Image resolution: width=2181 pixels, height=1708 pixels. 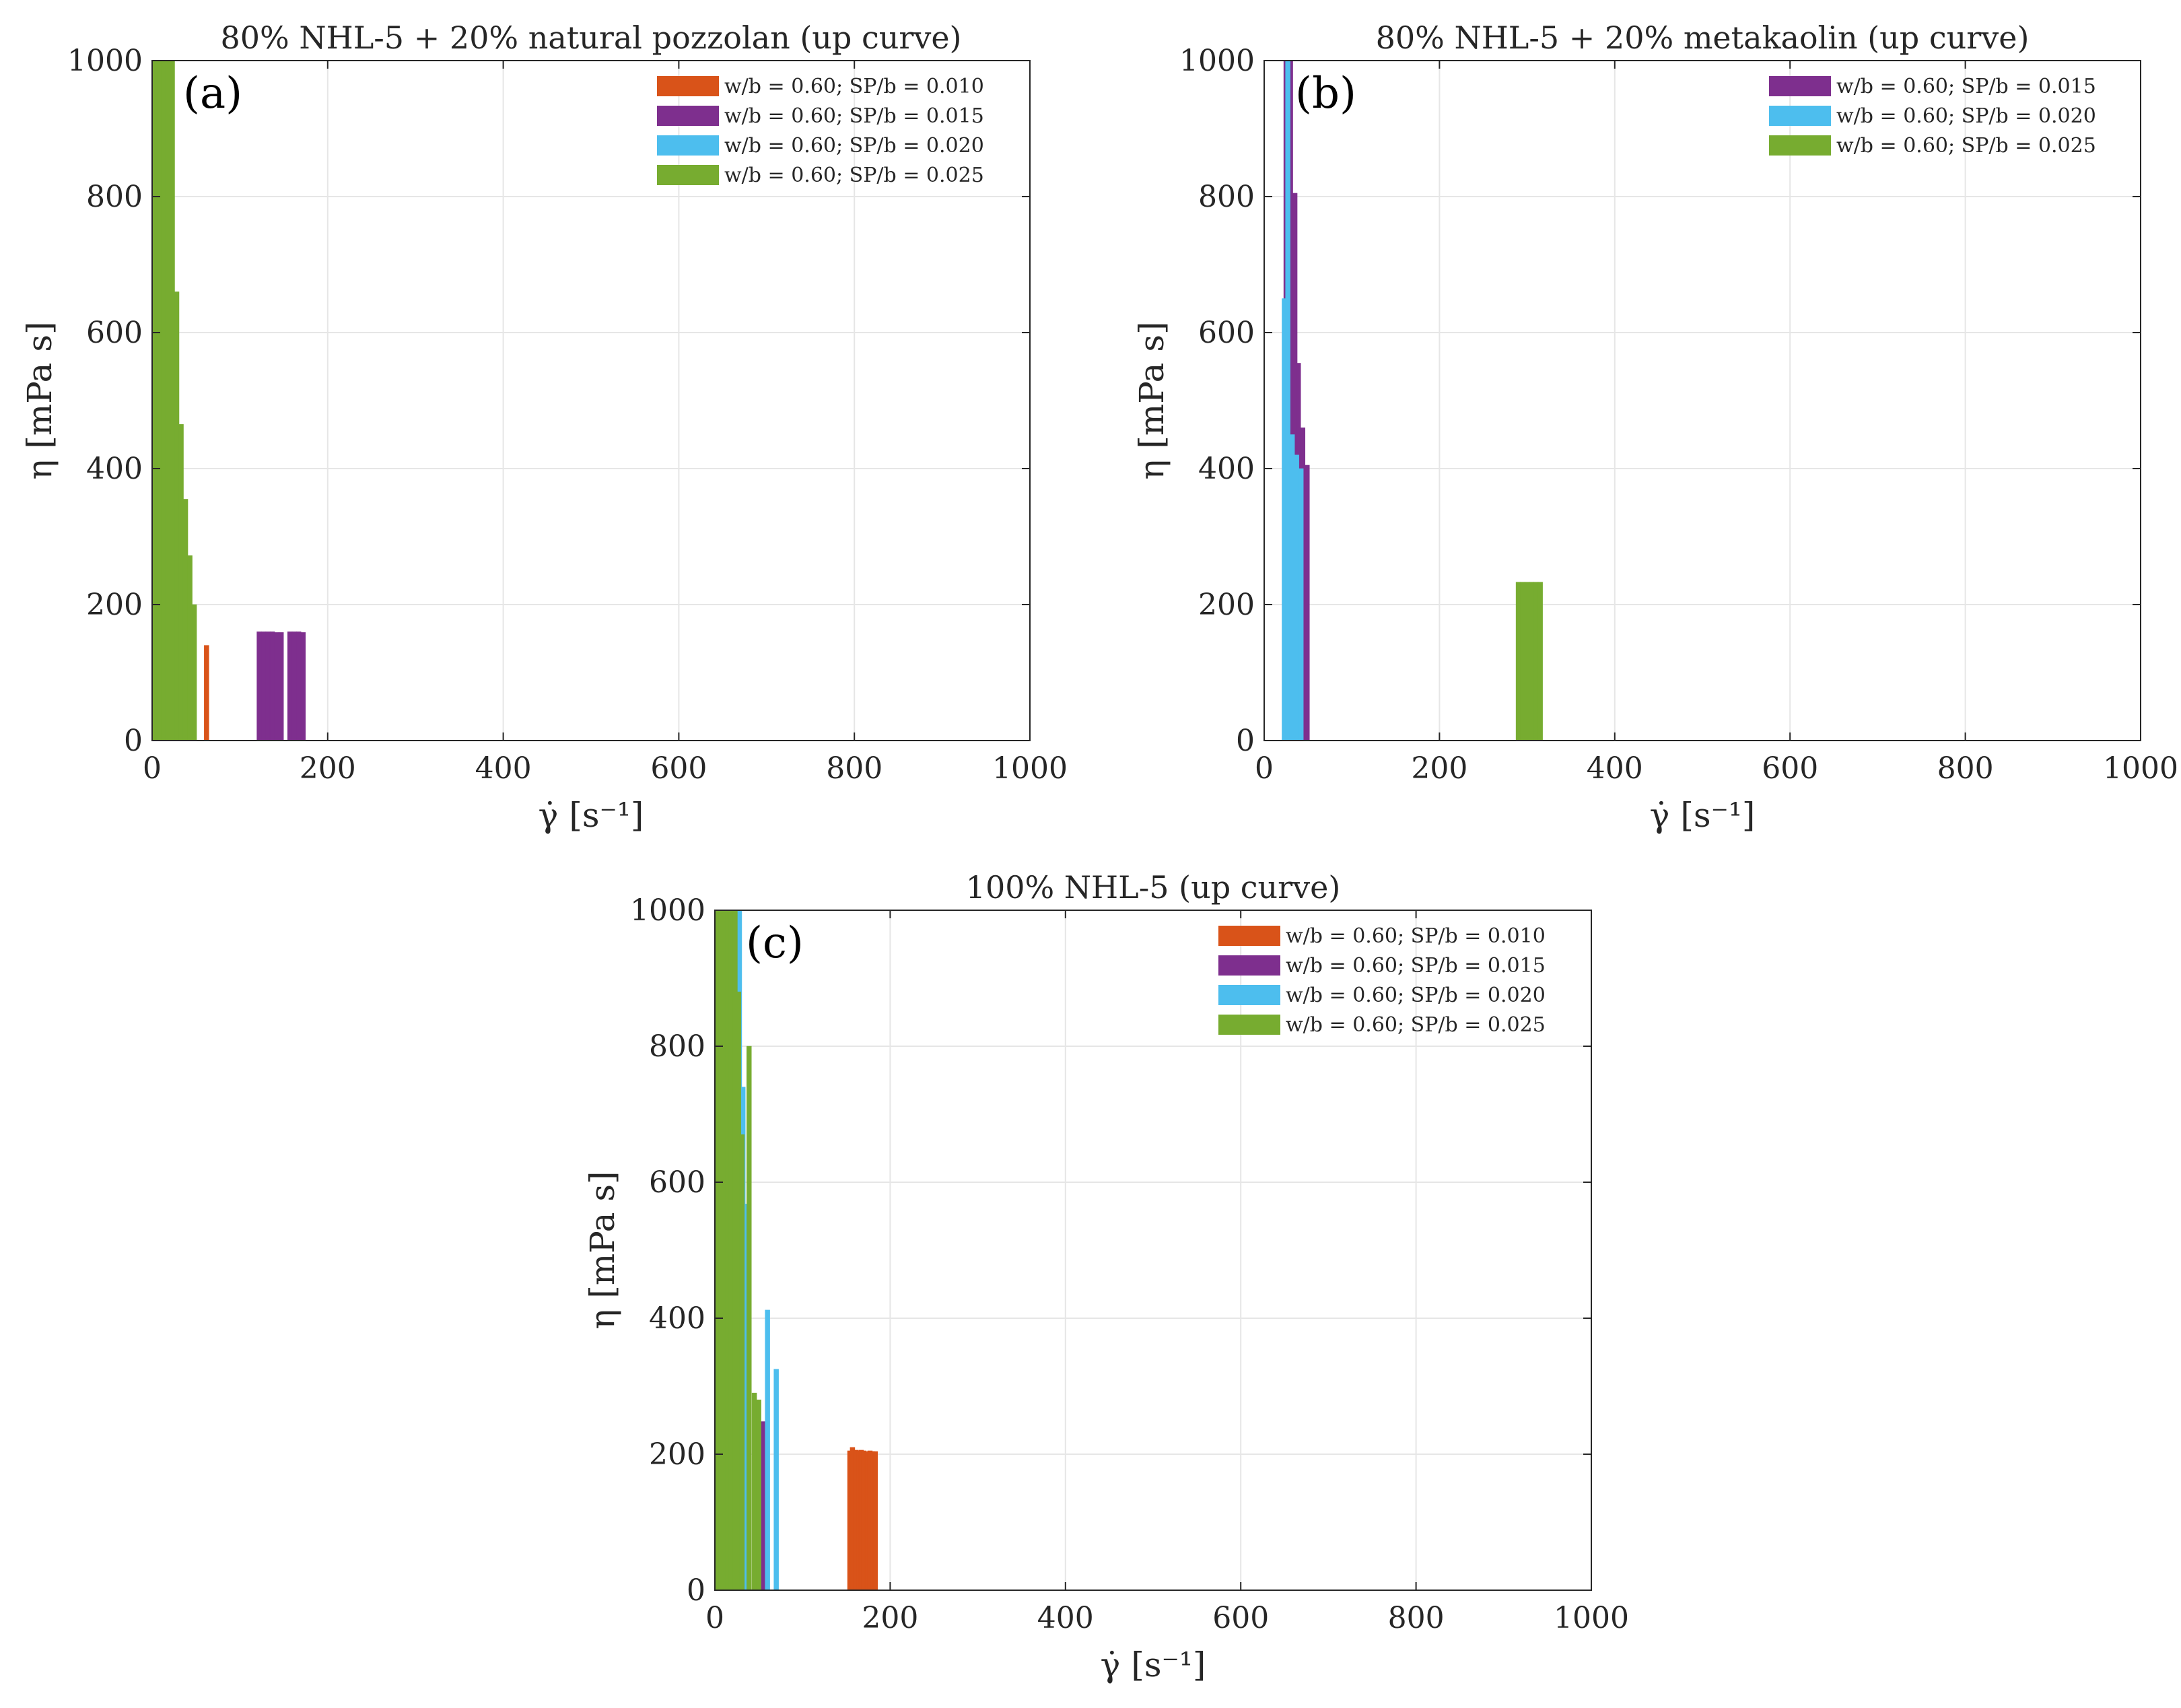 What do you see at coordinates (133, 741) in the screenshot?
I see `y-tick-label: 0` at bounding box center [133, 741].